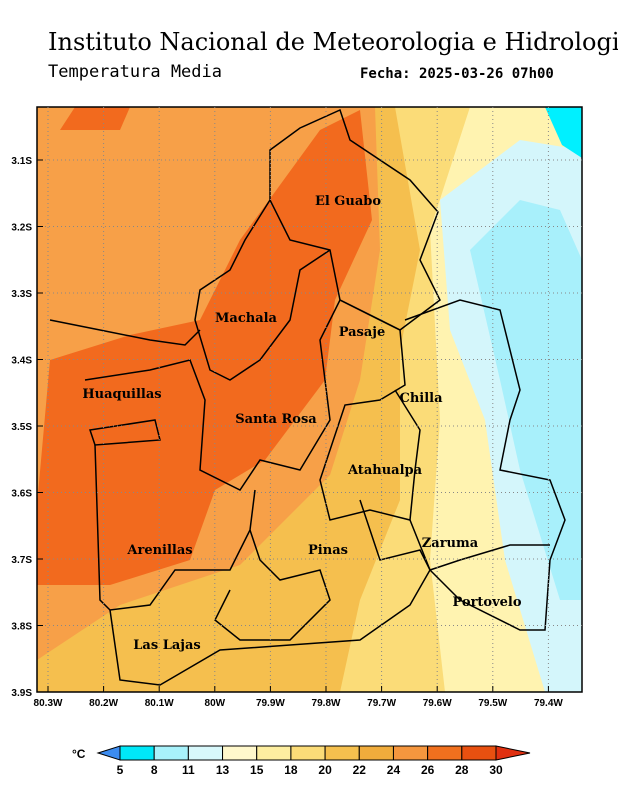 Image resolution: width=618 pixels, height=800 pixels. Describe the element at coordinates (394, 770) in the screenshot. I see `colorbar-label: 24` at that location.